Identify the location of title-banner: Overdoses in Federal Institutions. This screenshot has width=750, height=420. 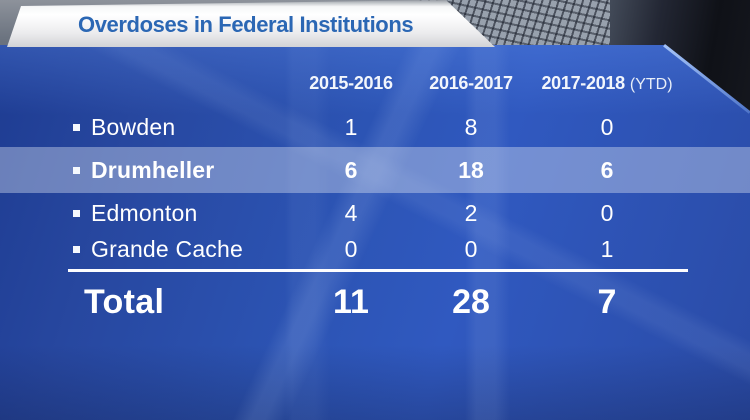
(251, 23).